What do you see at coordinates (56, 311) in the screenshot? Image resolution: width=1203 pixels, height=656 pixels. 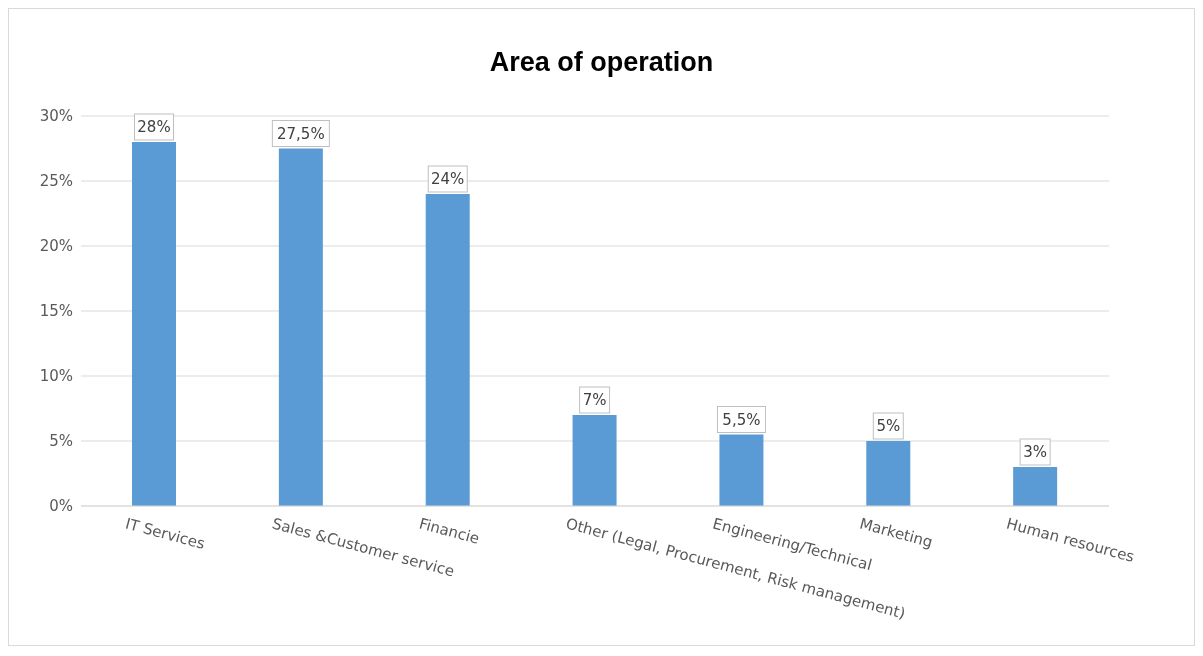 I see `y-tick-label: 15%` at bounding box center [56, 311].